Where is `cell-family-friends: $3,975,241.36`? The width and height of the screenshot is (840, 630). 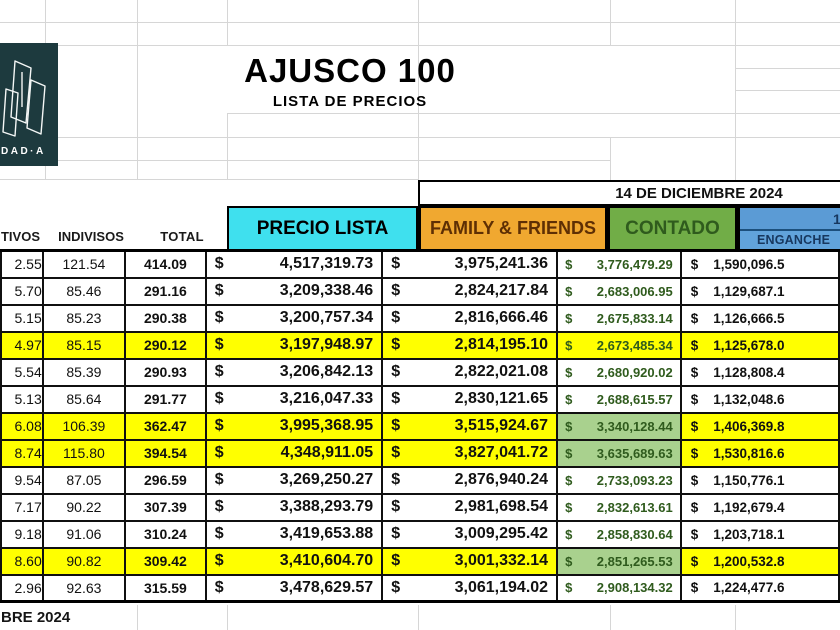
cell-family-friends: $3,975,241.36 is located at coordinates (470, 264).